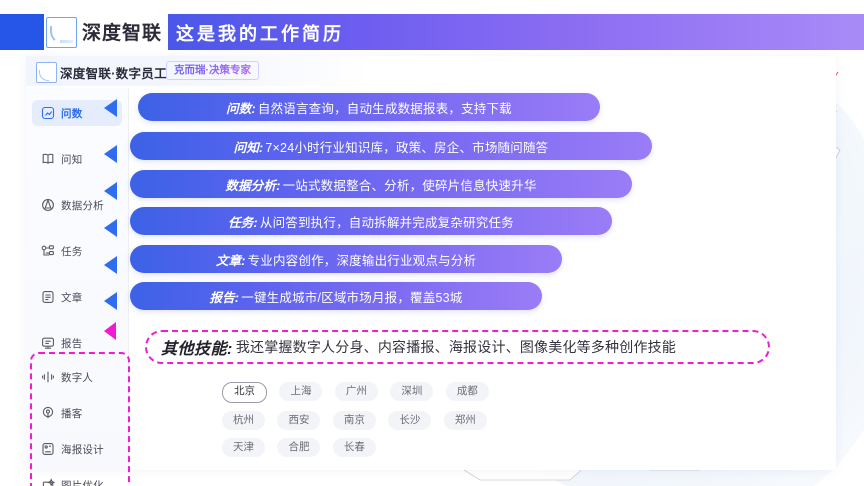 This screenshot has width=864, height=486. I want to click on report-icon, so click(47, 343).